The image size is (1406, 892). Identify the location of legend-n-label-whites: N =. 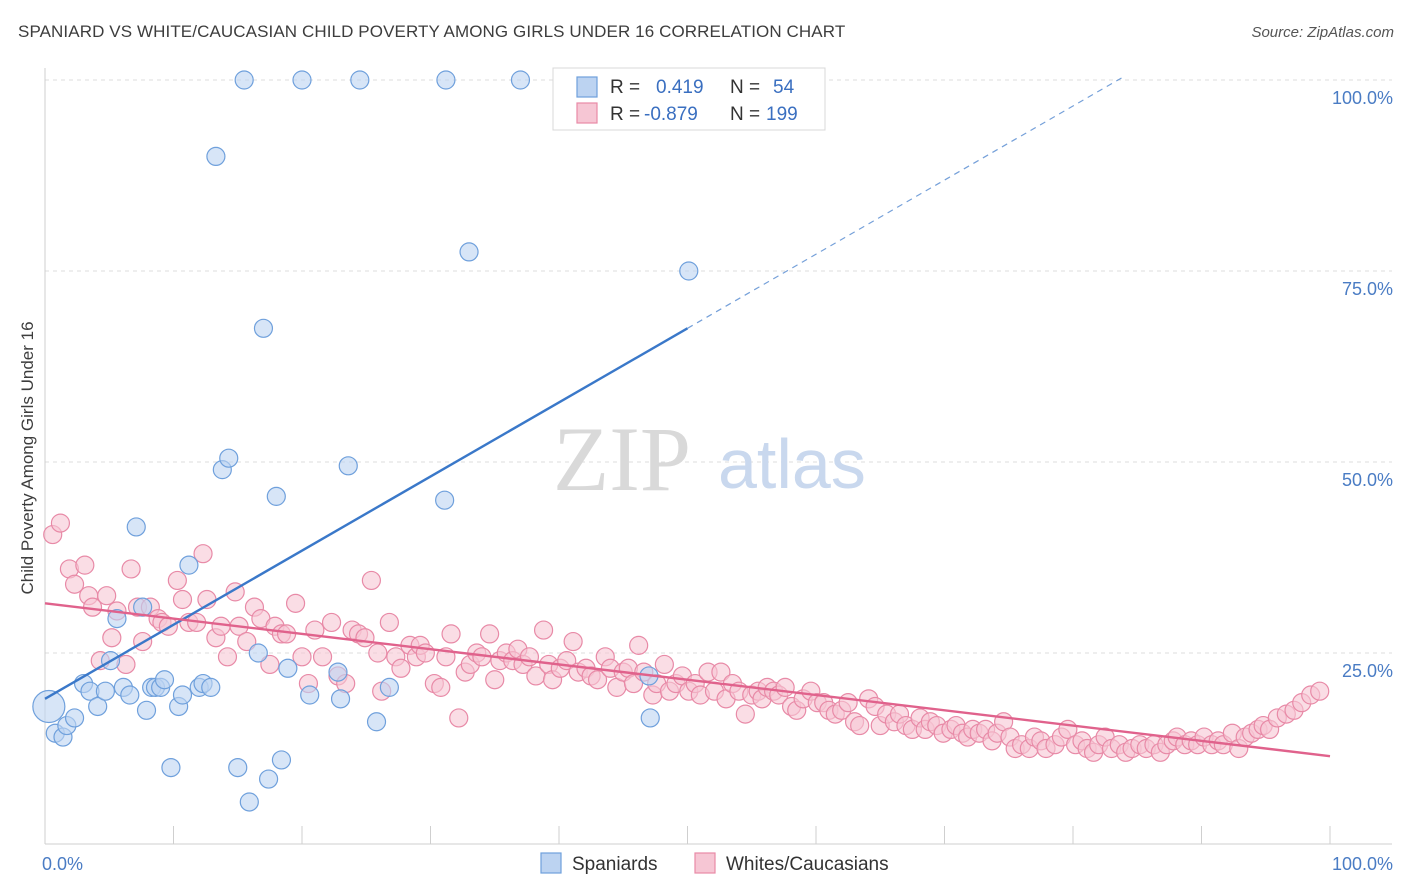
(745, 114).